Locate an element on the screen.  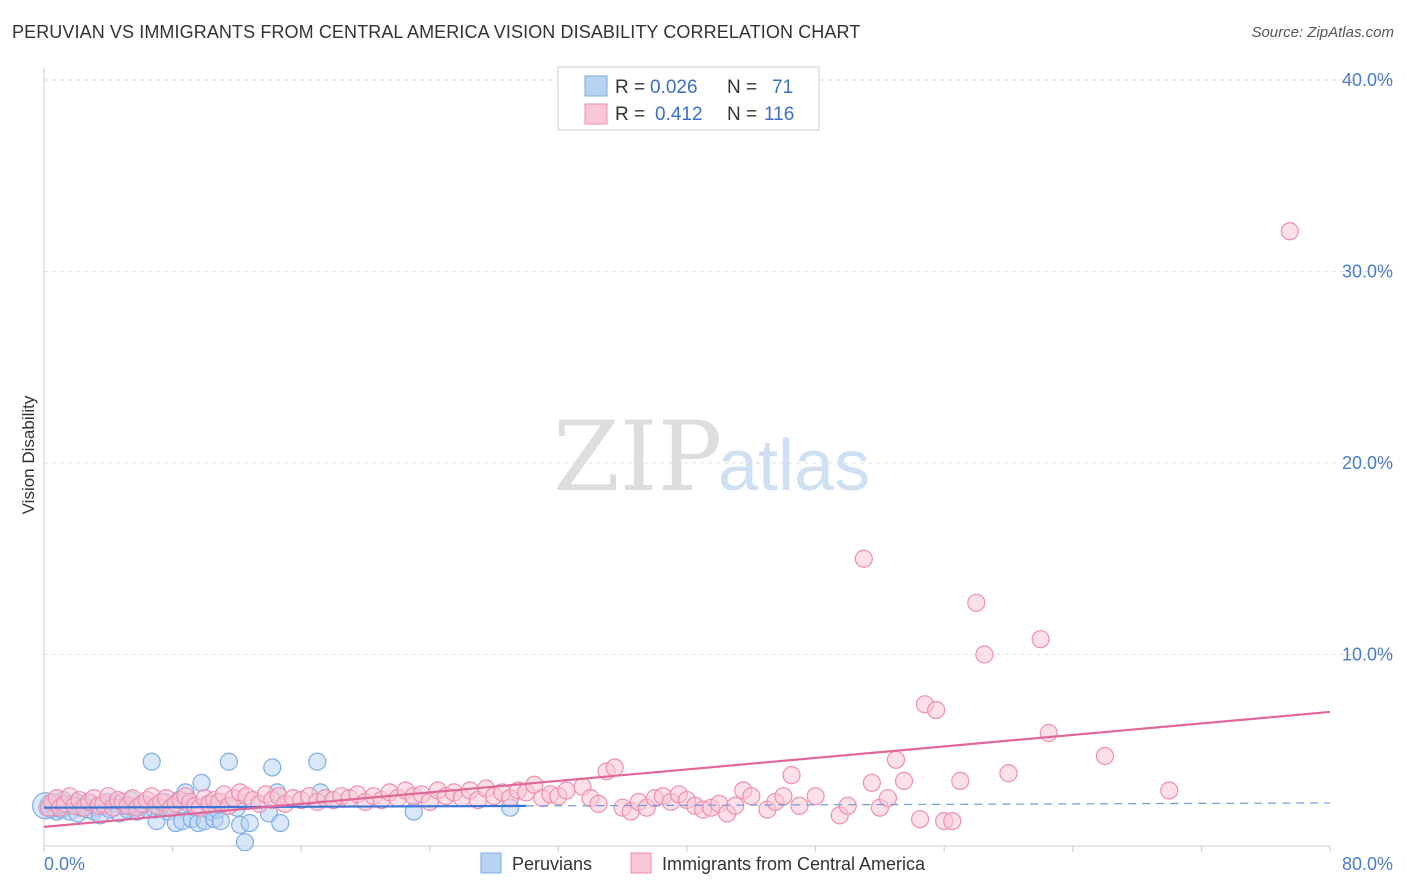
trend-line-central-america is located at coordinates (687, 769).